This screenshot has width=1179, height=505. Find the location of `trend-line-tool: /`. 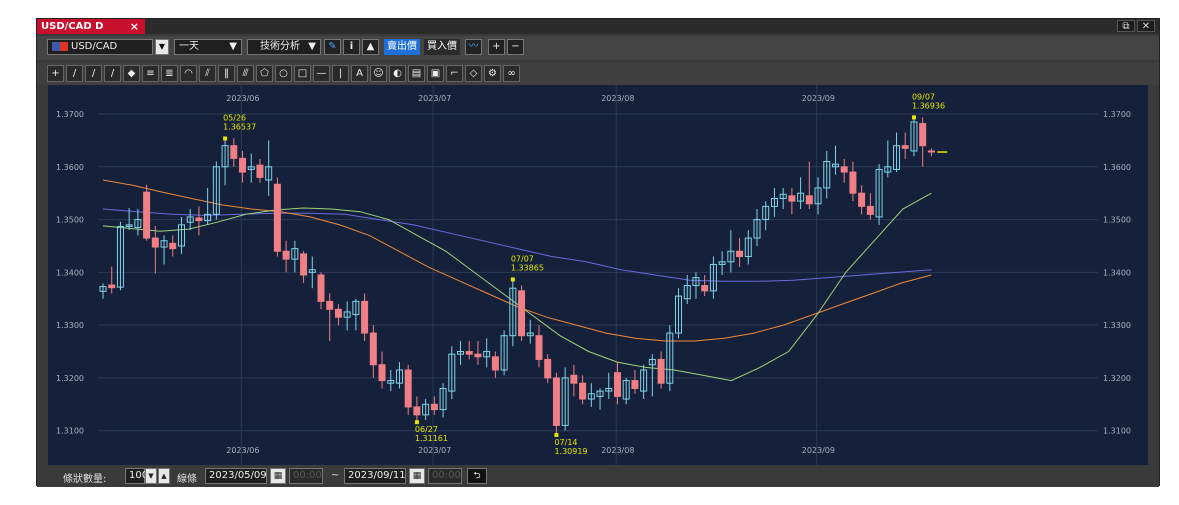

trend-line-tool: / is located at coordinates (74, 73).